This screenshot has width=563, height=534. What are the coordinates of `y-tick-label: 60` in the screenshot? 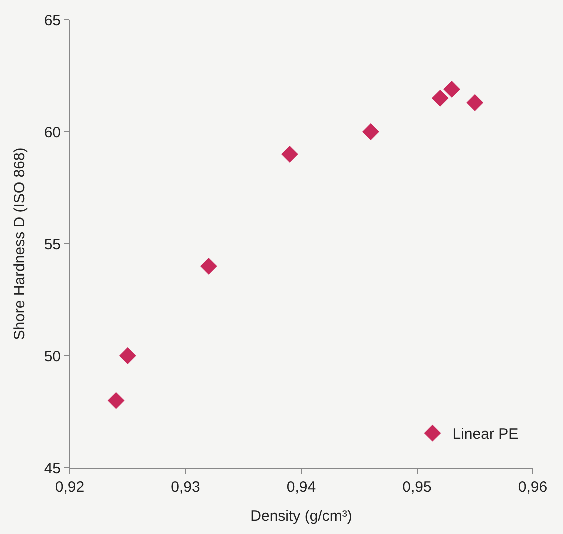 It's located at (52, 133).